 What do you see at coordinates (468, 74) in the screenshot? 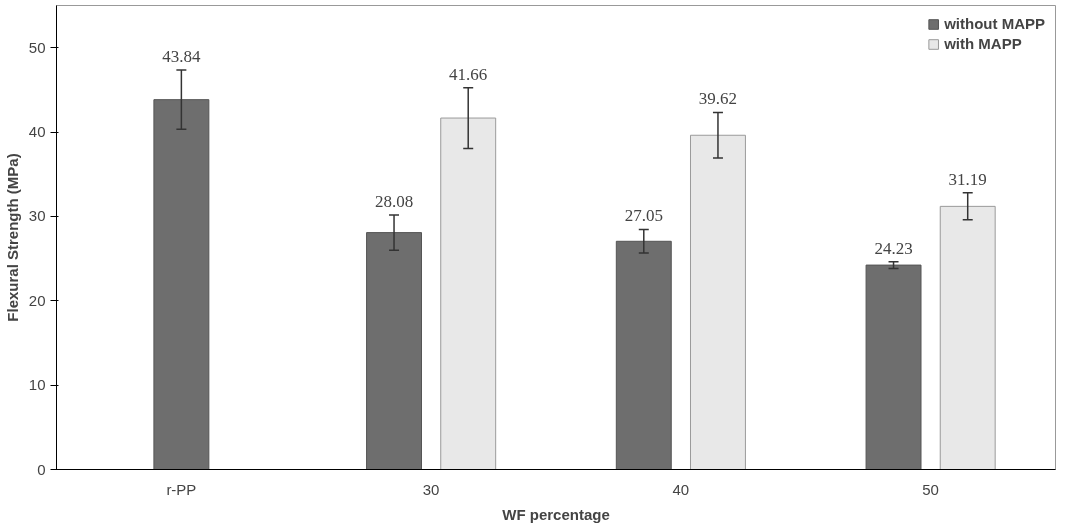
I see `data-label: 41.66` at bounding box center [468, 74].